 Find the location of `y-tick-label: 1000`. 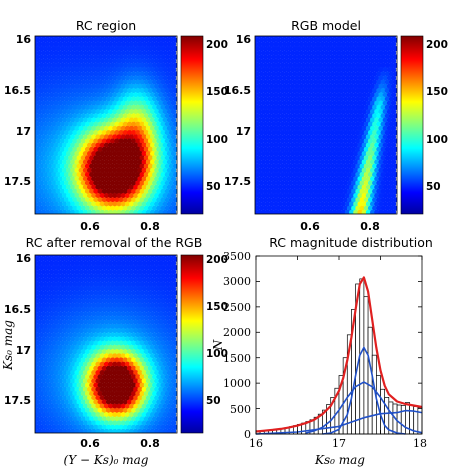

y-tick-label: 1000 is located at coordinates (237, 383).